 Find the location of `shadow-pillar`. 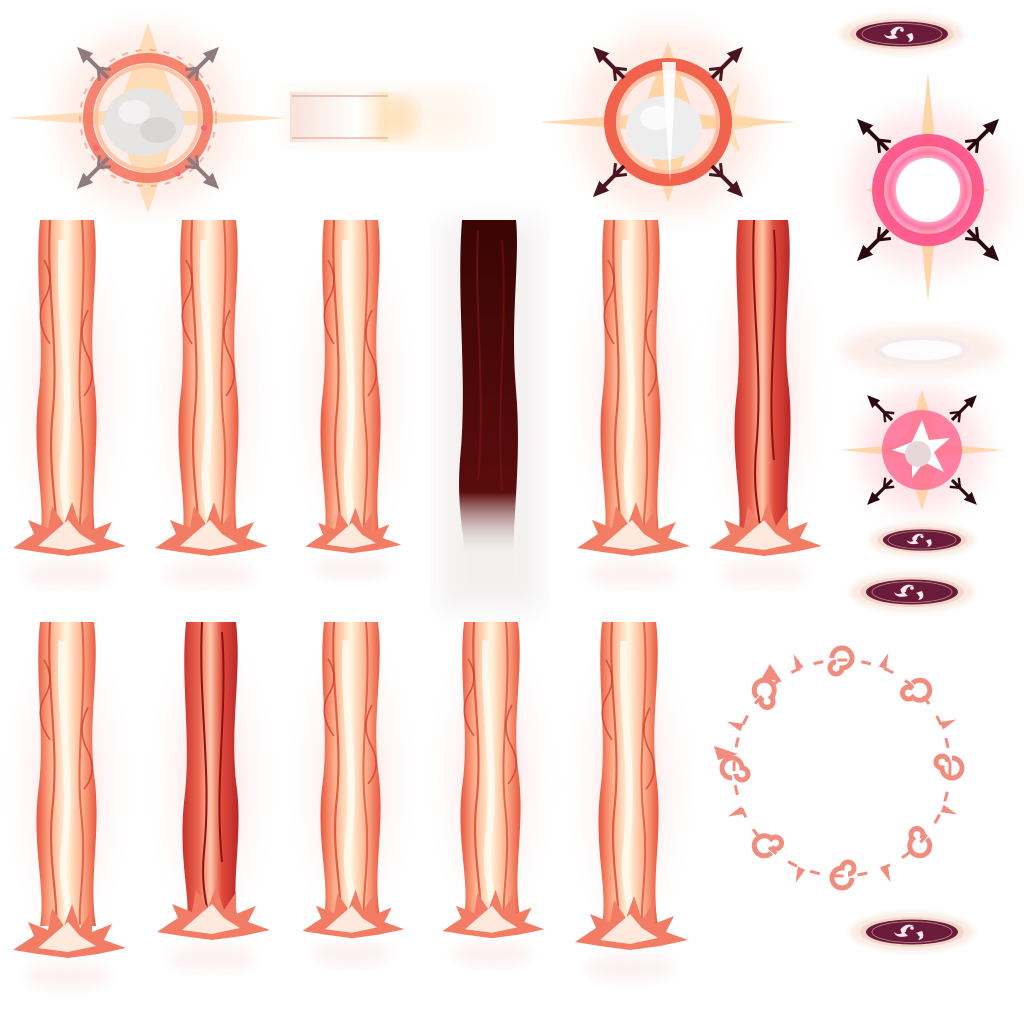

shadow-pillar is located at coordinates (490, 415).